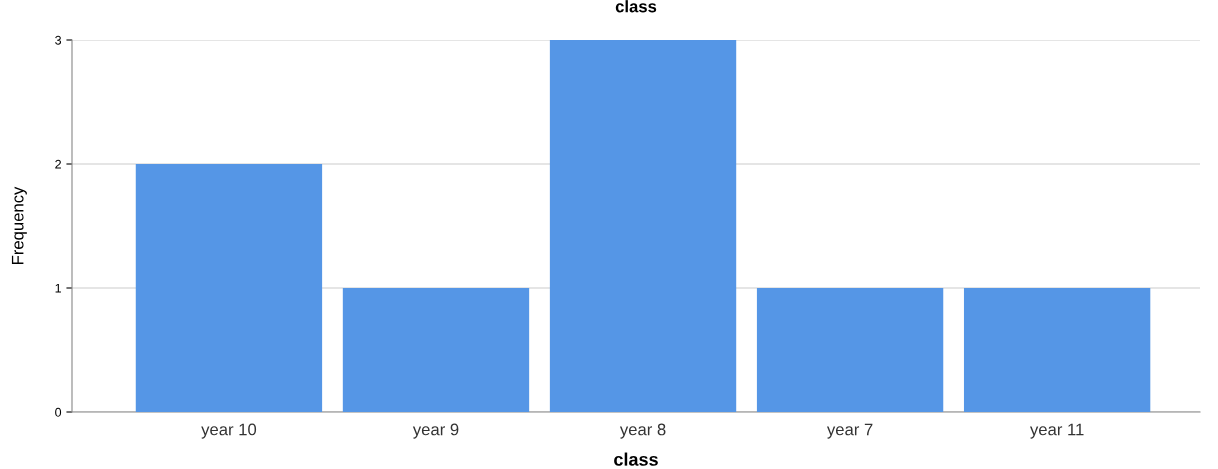 This screenshot has height=469, width=1218. What do you see at coordinates (636, 459) in the screenshot?
I see `x-axis-title: class` at bounding box center [636, 459].